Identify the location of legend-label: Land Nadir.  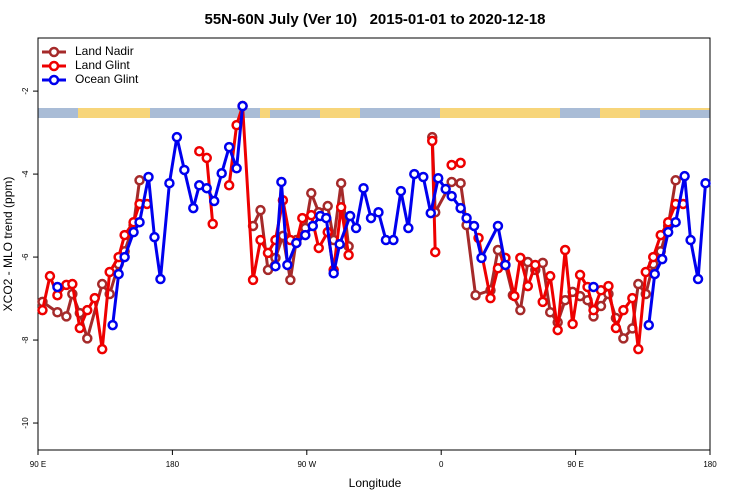
(104, 51).